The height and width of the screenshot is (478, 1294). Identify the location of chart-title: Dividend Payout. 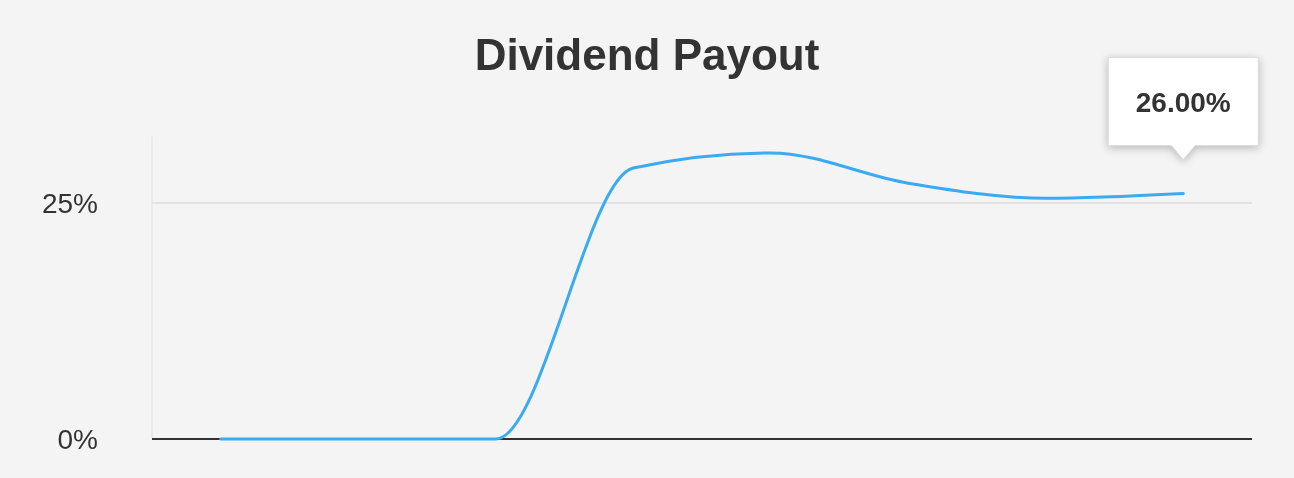
(647, 54).